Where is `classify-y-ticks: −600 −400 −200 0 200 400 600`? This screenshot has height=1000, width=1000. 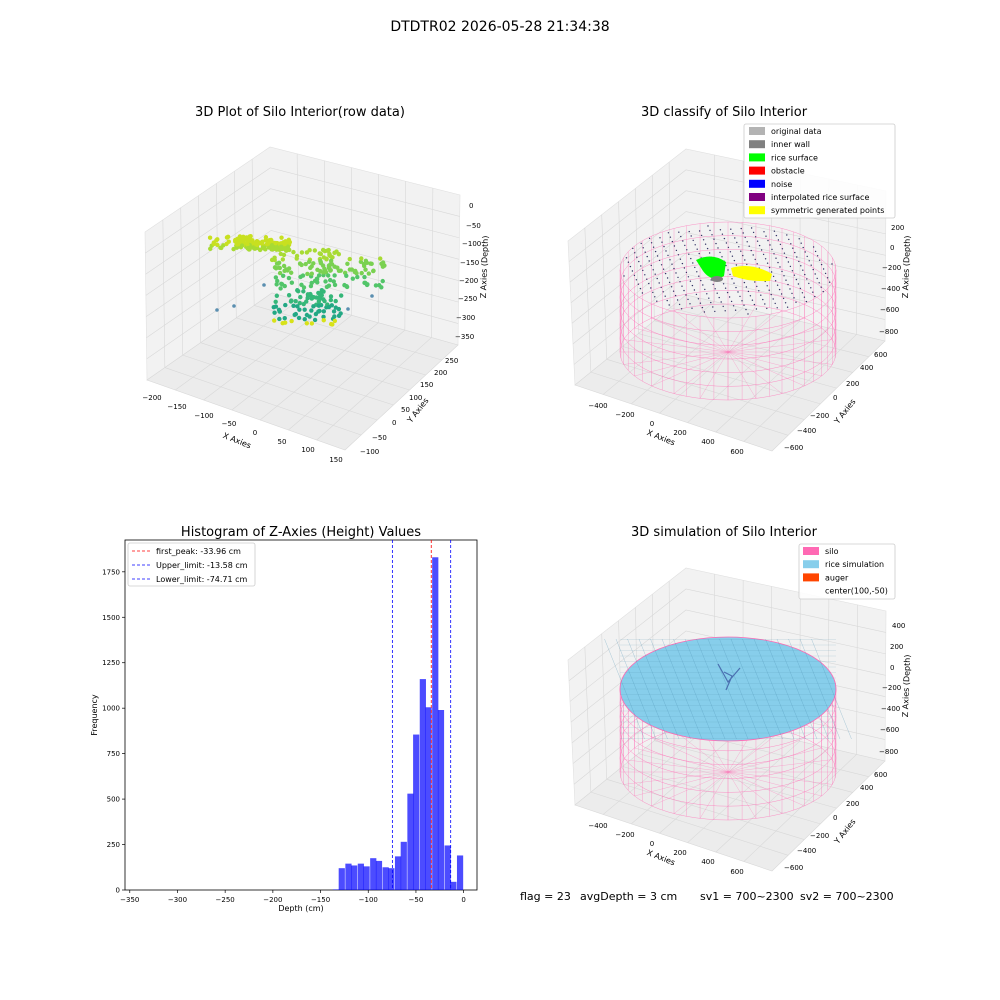
classify-y-ticks: −600 −400 −200 0 200 400 600 is located at coordinates (835, 401).